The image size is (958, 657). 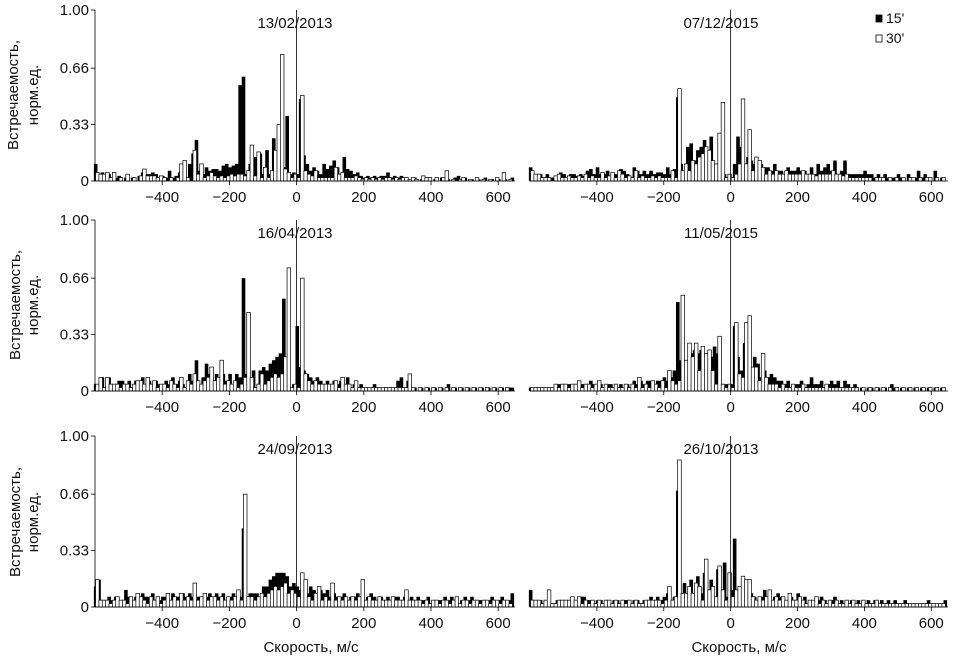 I want to click on y-tick-label-p5-0: 0, so click(x=85, y=607).